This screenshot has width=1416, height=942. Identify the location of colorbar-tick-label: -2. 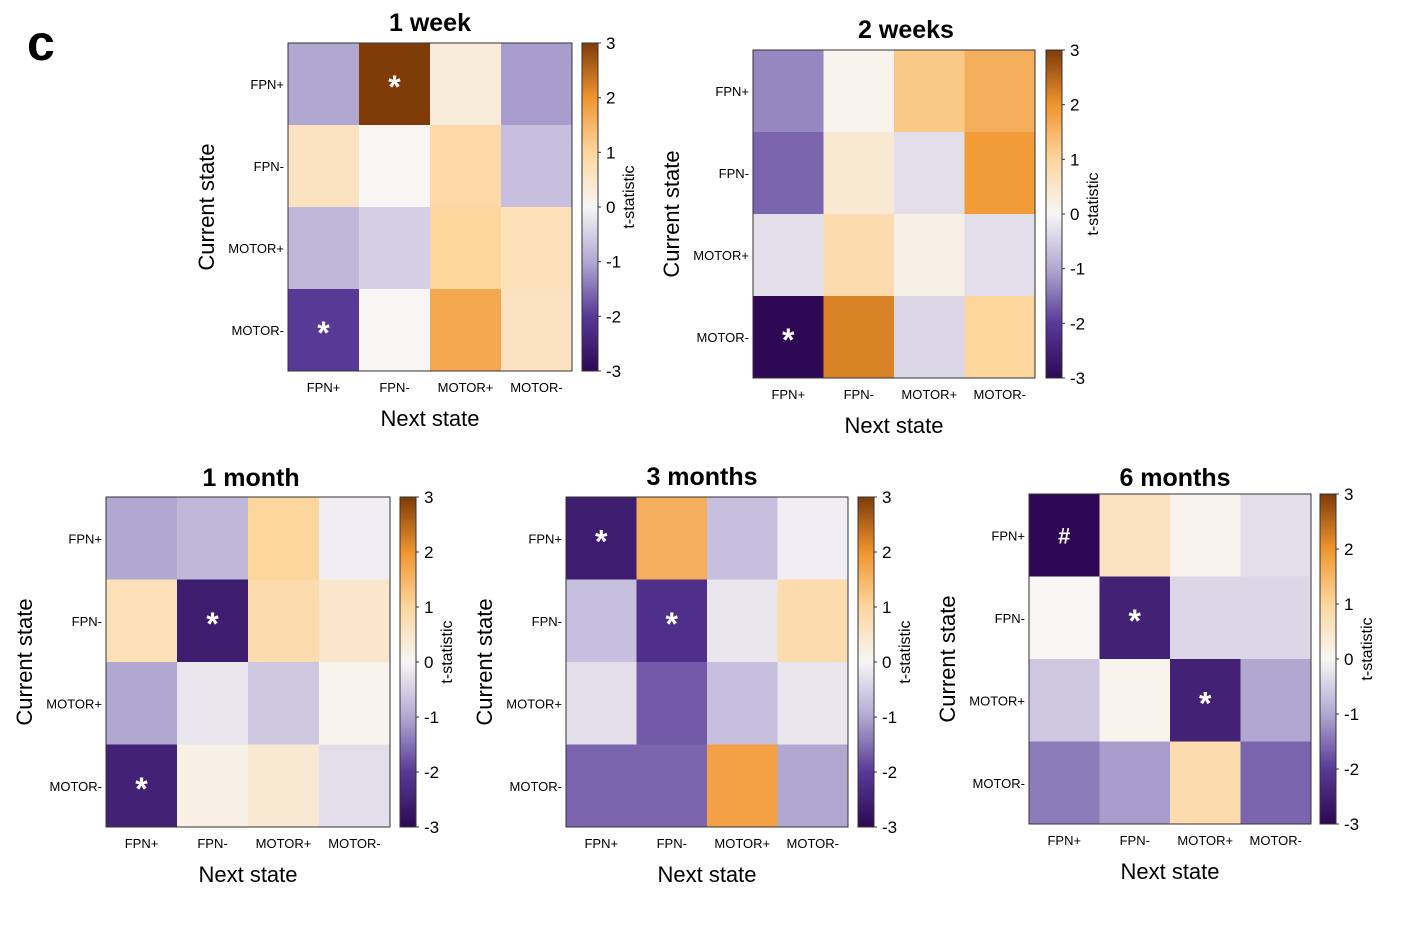
(889, 772).